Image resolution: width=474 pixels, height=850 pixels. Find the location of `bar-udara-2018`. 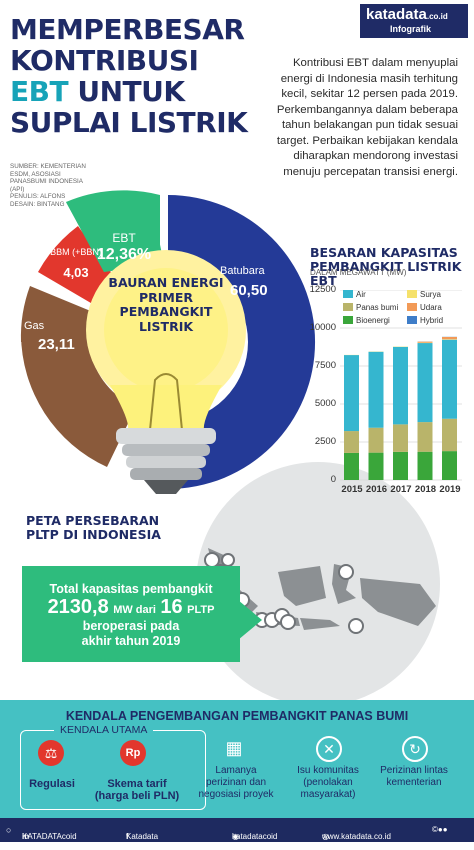

bar-udara-2018 is located at coordinates (425, 342).